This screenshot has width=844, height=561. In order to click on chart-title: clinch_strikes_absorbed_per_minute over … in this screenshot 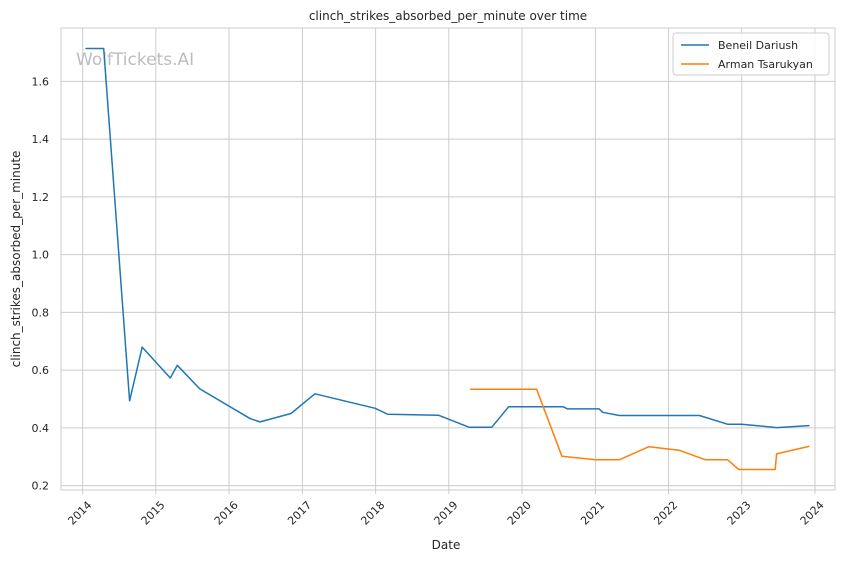, I will do `click(448, 16)`.